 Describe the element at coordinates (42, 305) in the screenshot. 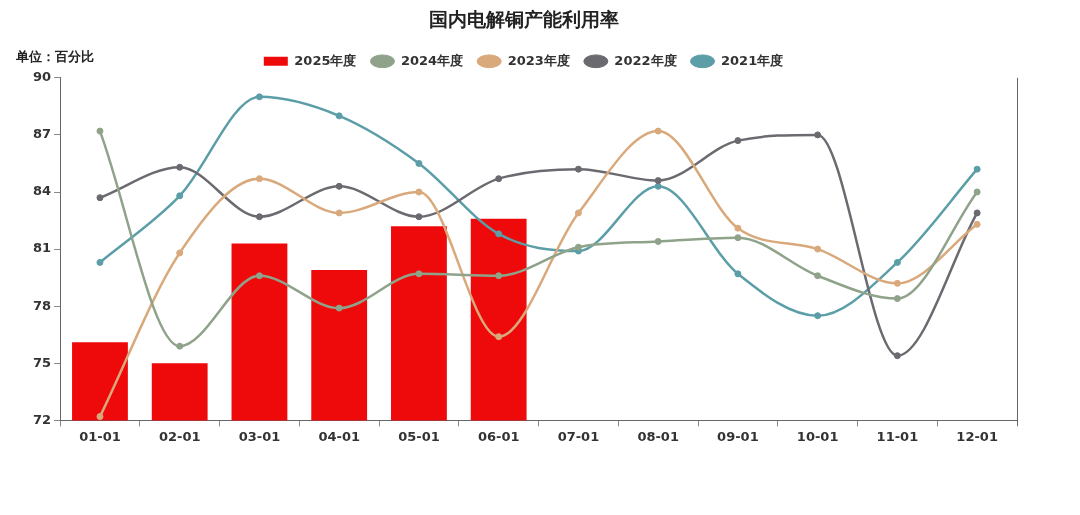

I see `y-tick-label: 78` at that location.